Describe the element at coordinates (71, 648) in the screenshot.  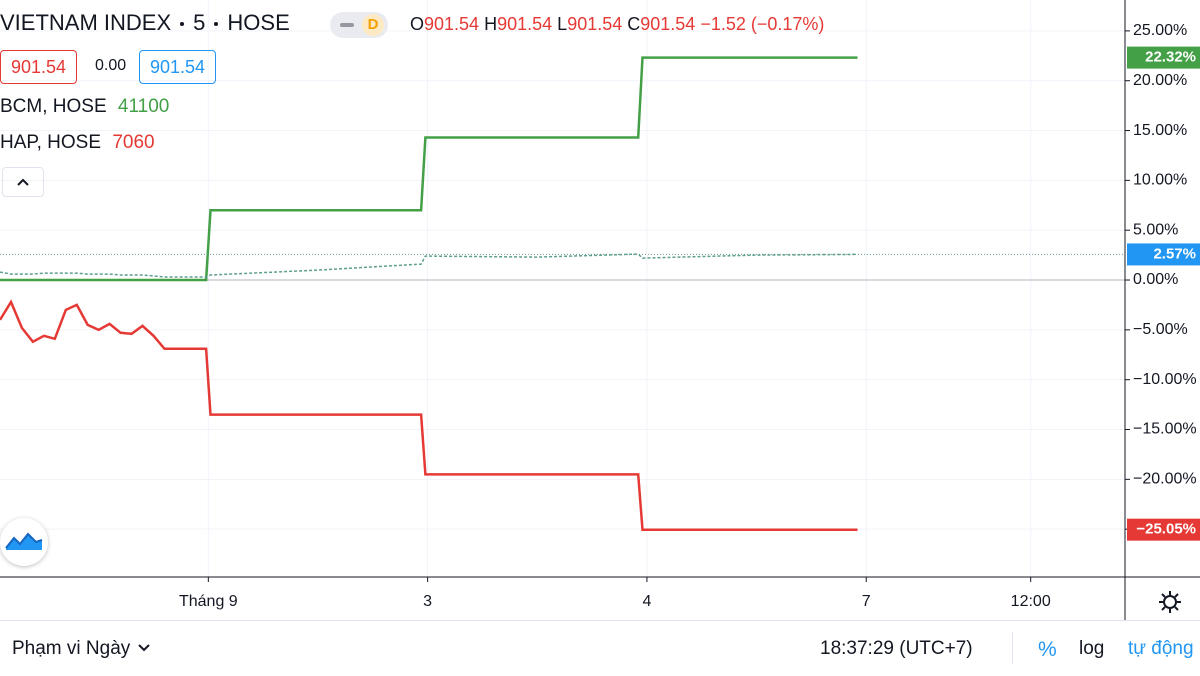
I see `range-label: Phạm vi Ngày` at that location.